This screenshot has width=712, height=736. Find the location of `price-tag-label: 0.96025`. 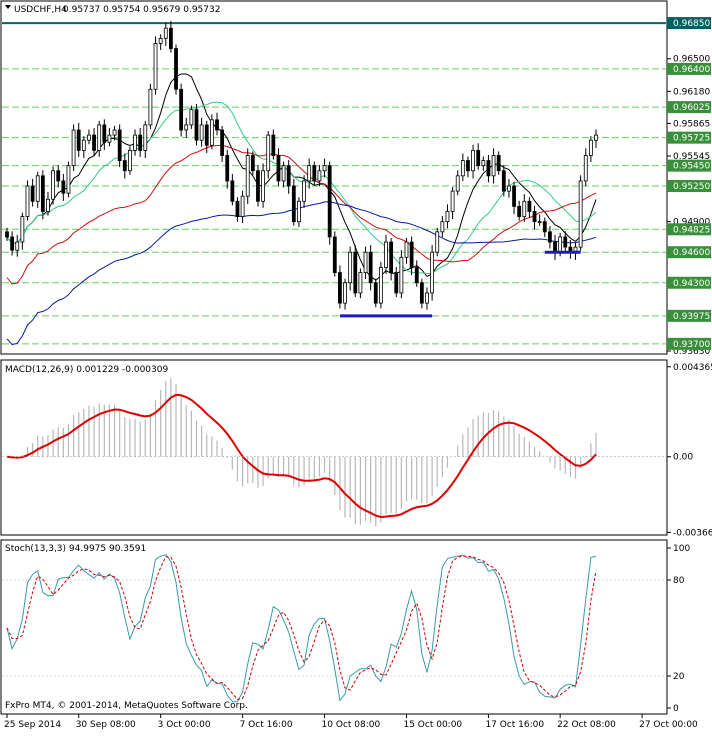

price-tag-label: 0.96025 is located at coordinates (691, 108).